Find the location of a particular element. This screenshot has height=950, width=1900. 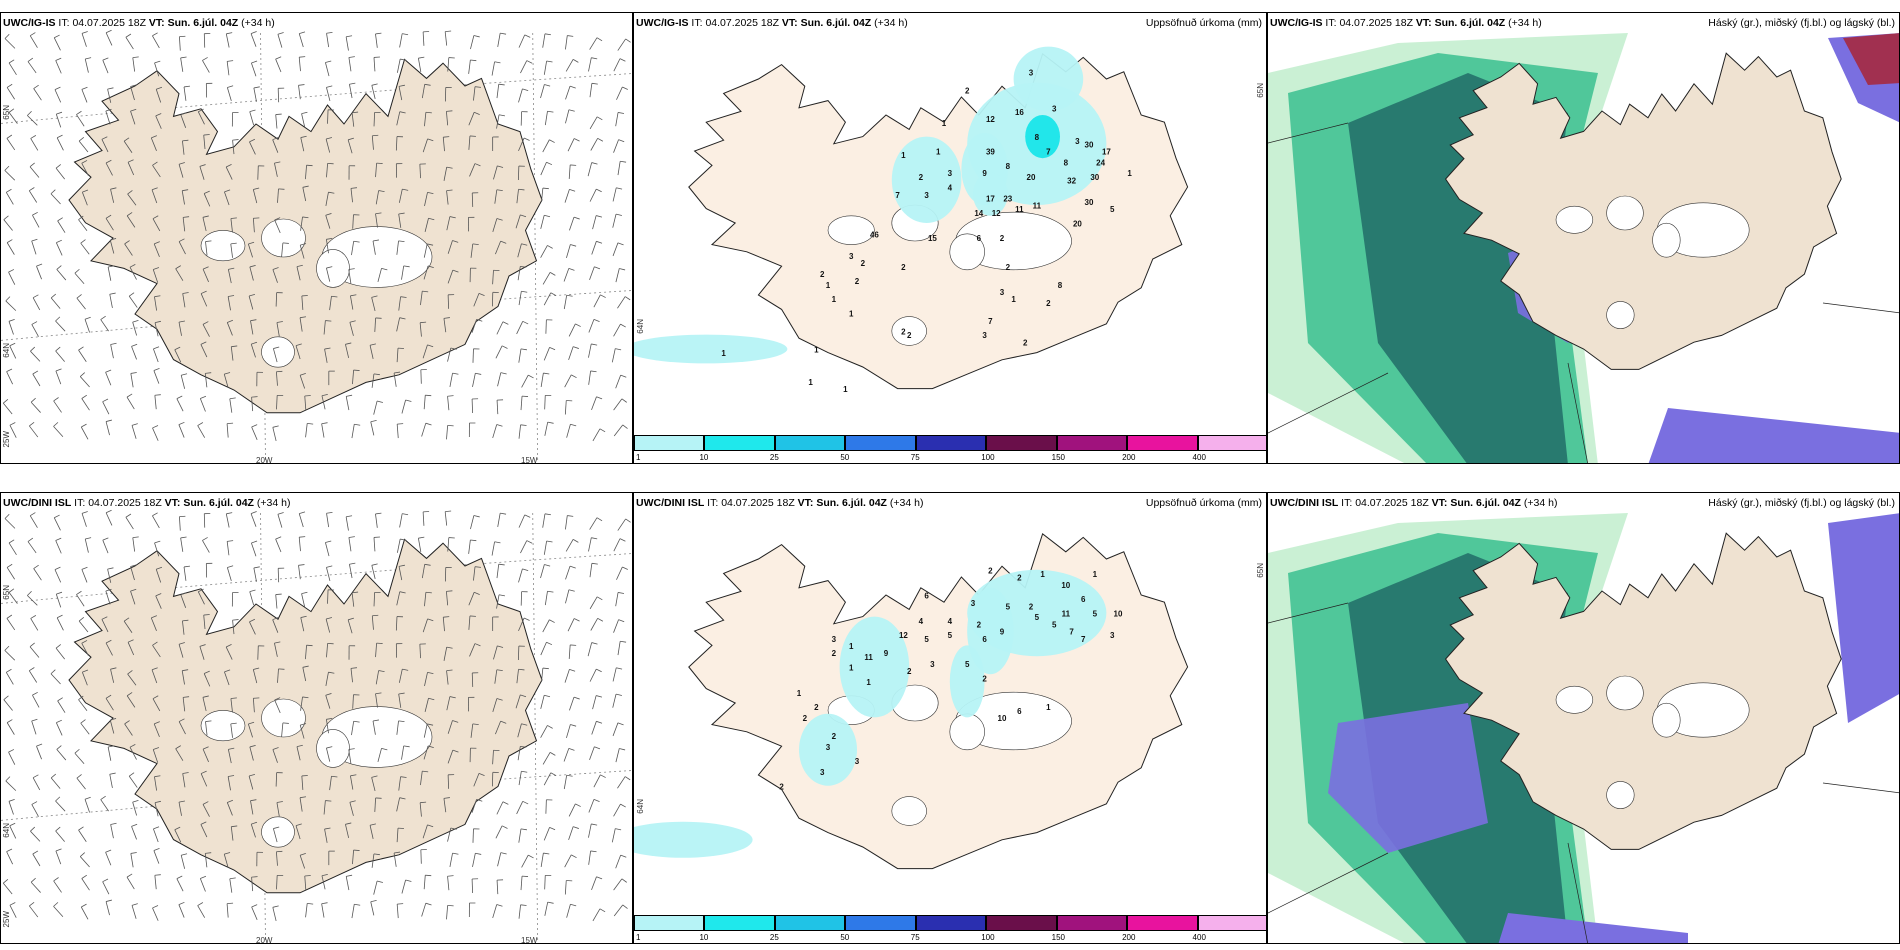

lat-label-bottom: 64N is located at coordinates (6, 830).